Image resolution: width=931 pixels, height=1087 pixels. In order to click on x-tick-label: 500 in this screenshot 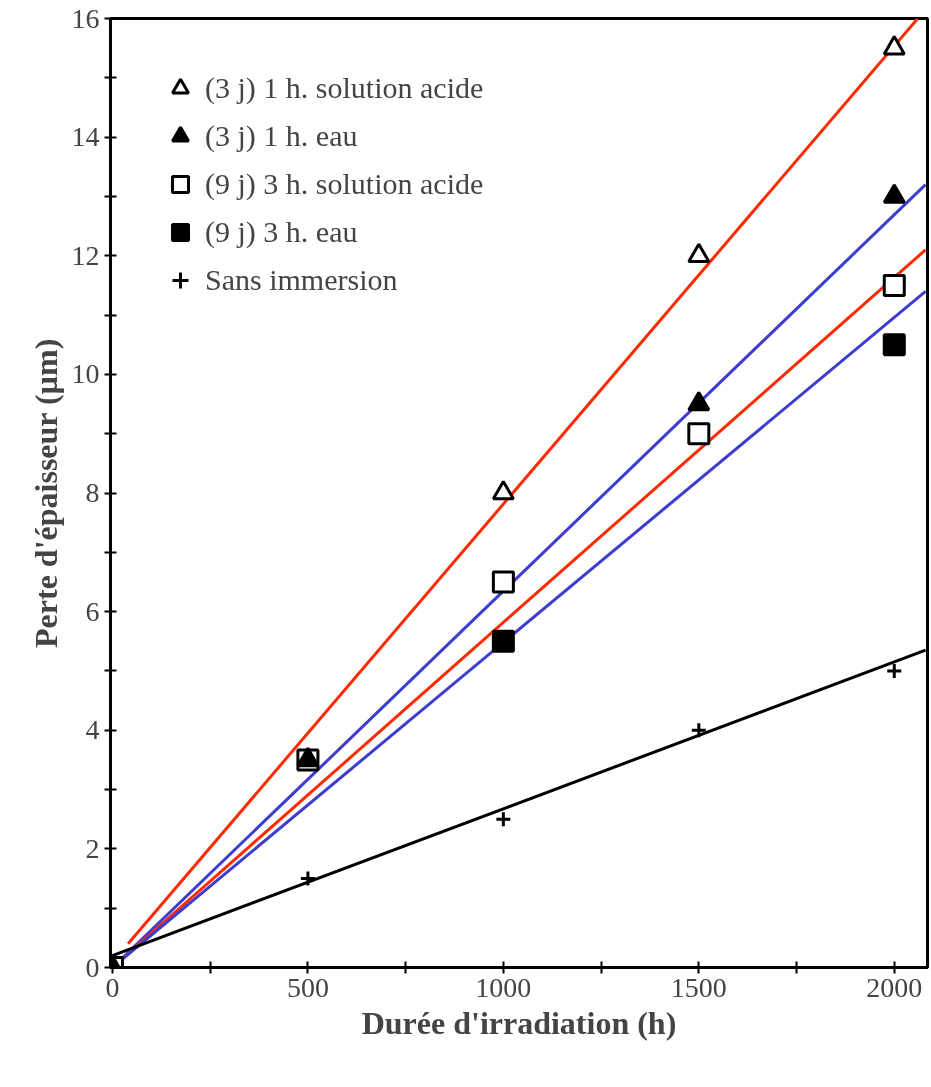, I will do `click(307, 987)`.